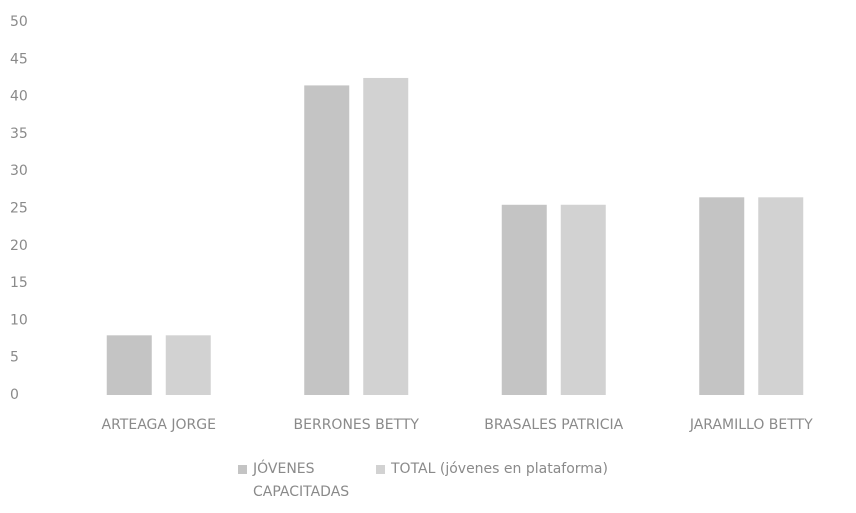 The height and width of the screenshot is (513, 856). Describe the element at coordinates (19, 171) in the screenshot. I see `y-tick-label: 30` at that location.